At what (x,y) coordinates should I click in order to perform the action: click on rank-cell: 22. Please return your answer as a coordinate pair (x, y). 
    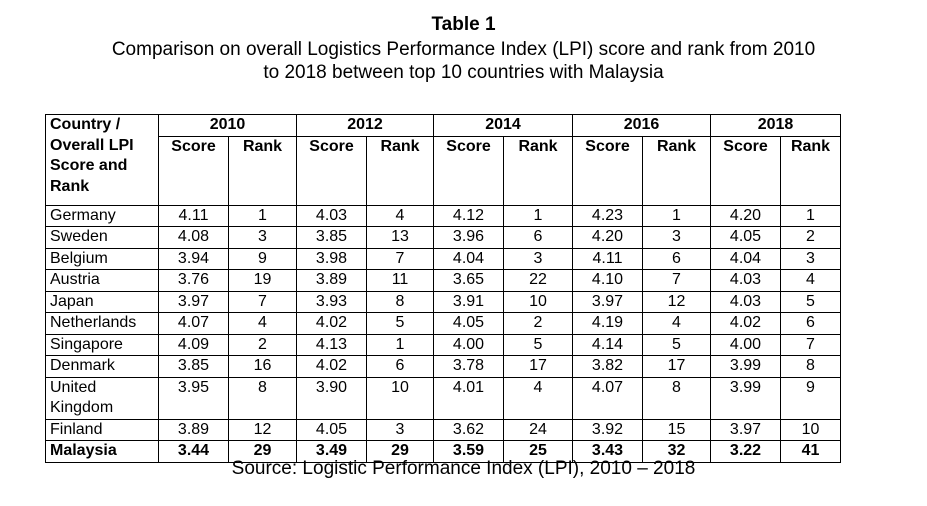
    Looking at the image, I should click on (538, 280).